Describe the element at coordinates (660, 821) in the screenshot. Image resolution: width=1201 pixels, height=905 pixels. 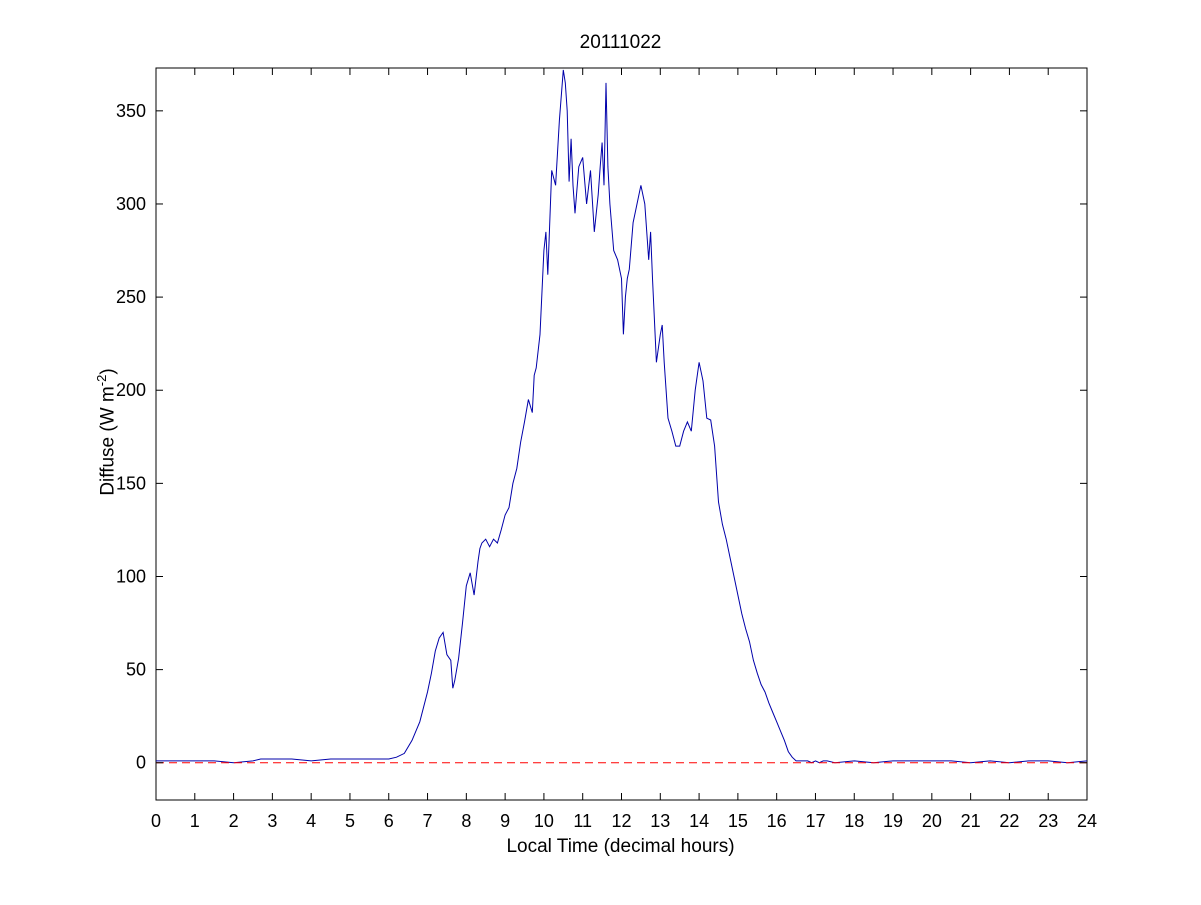
I see `x-tick-label: 13` at that location.